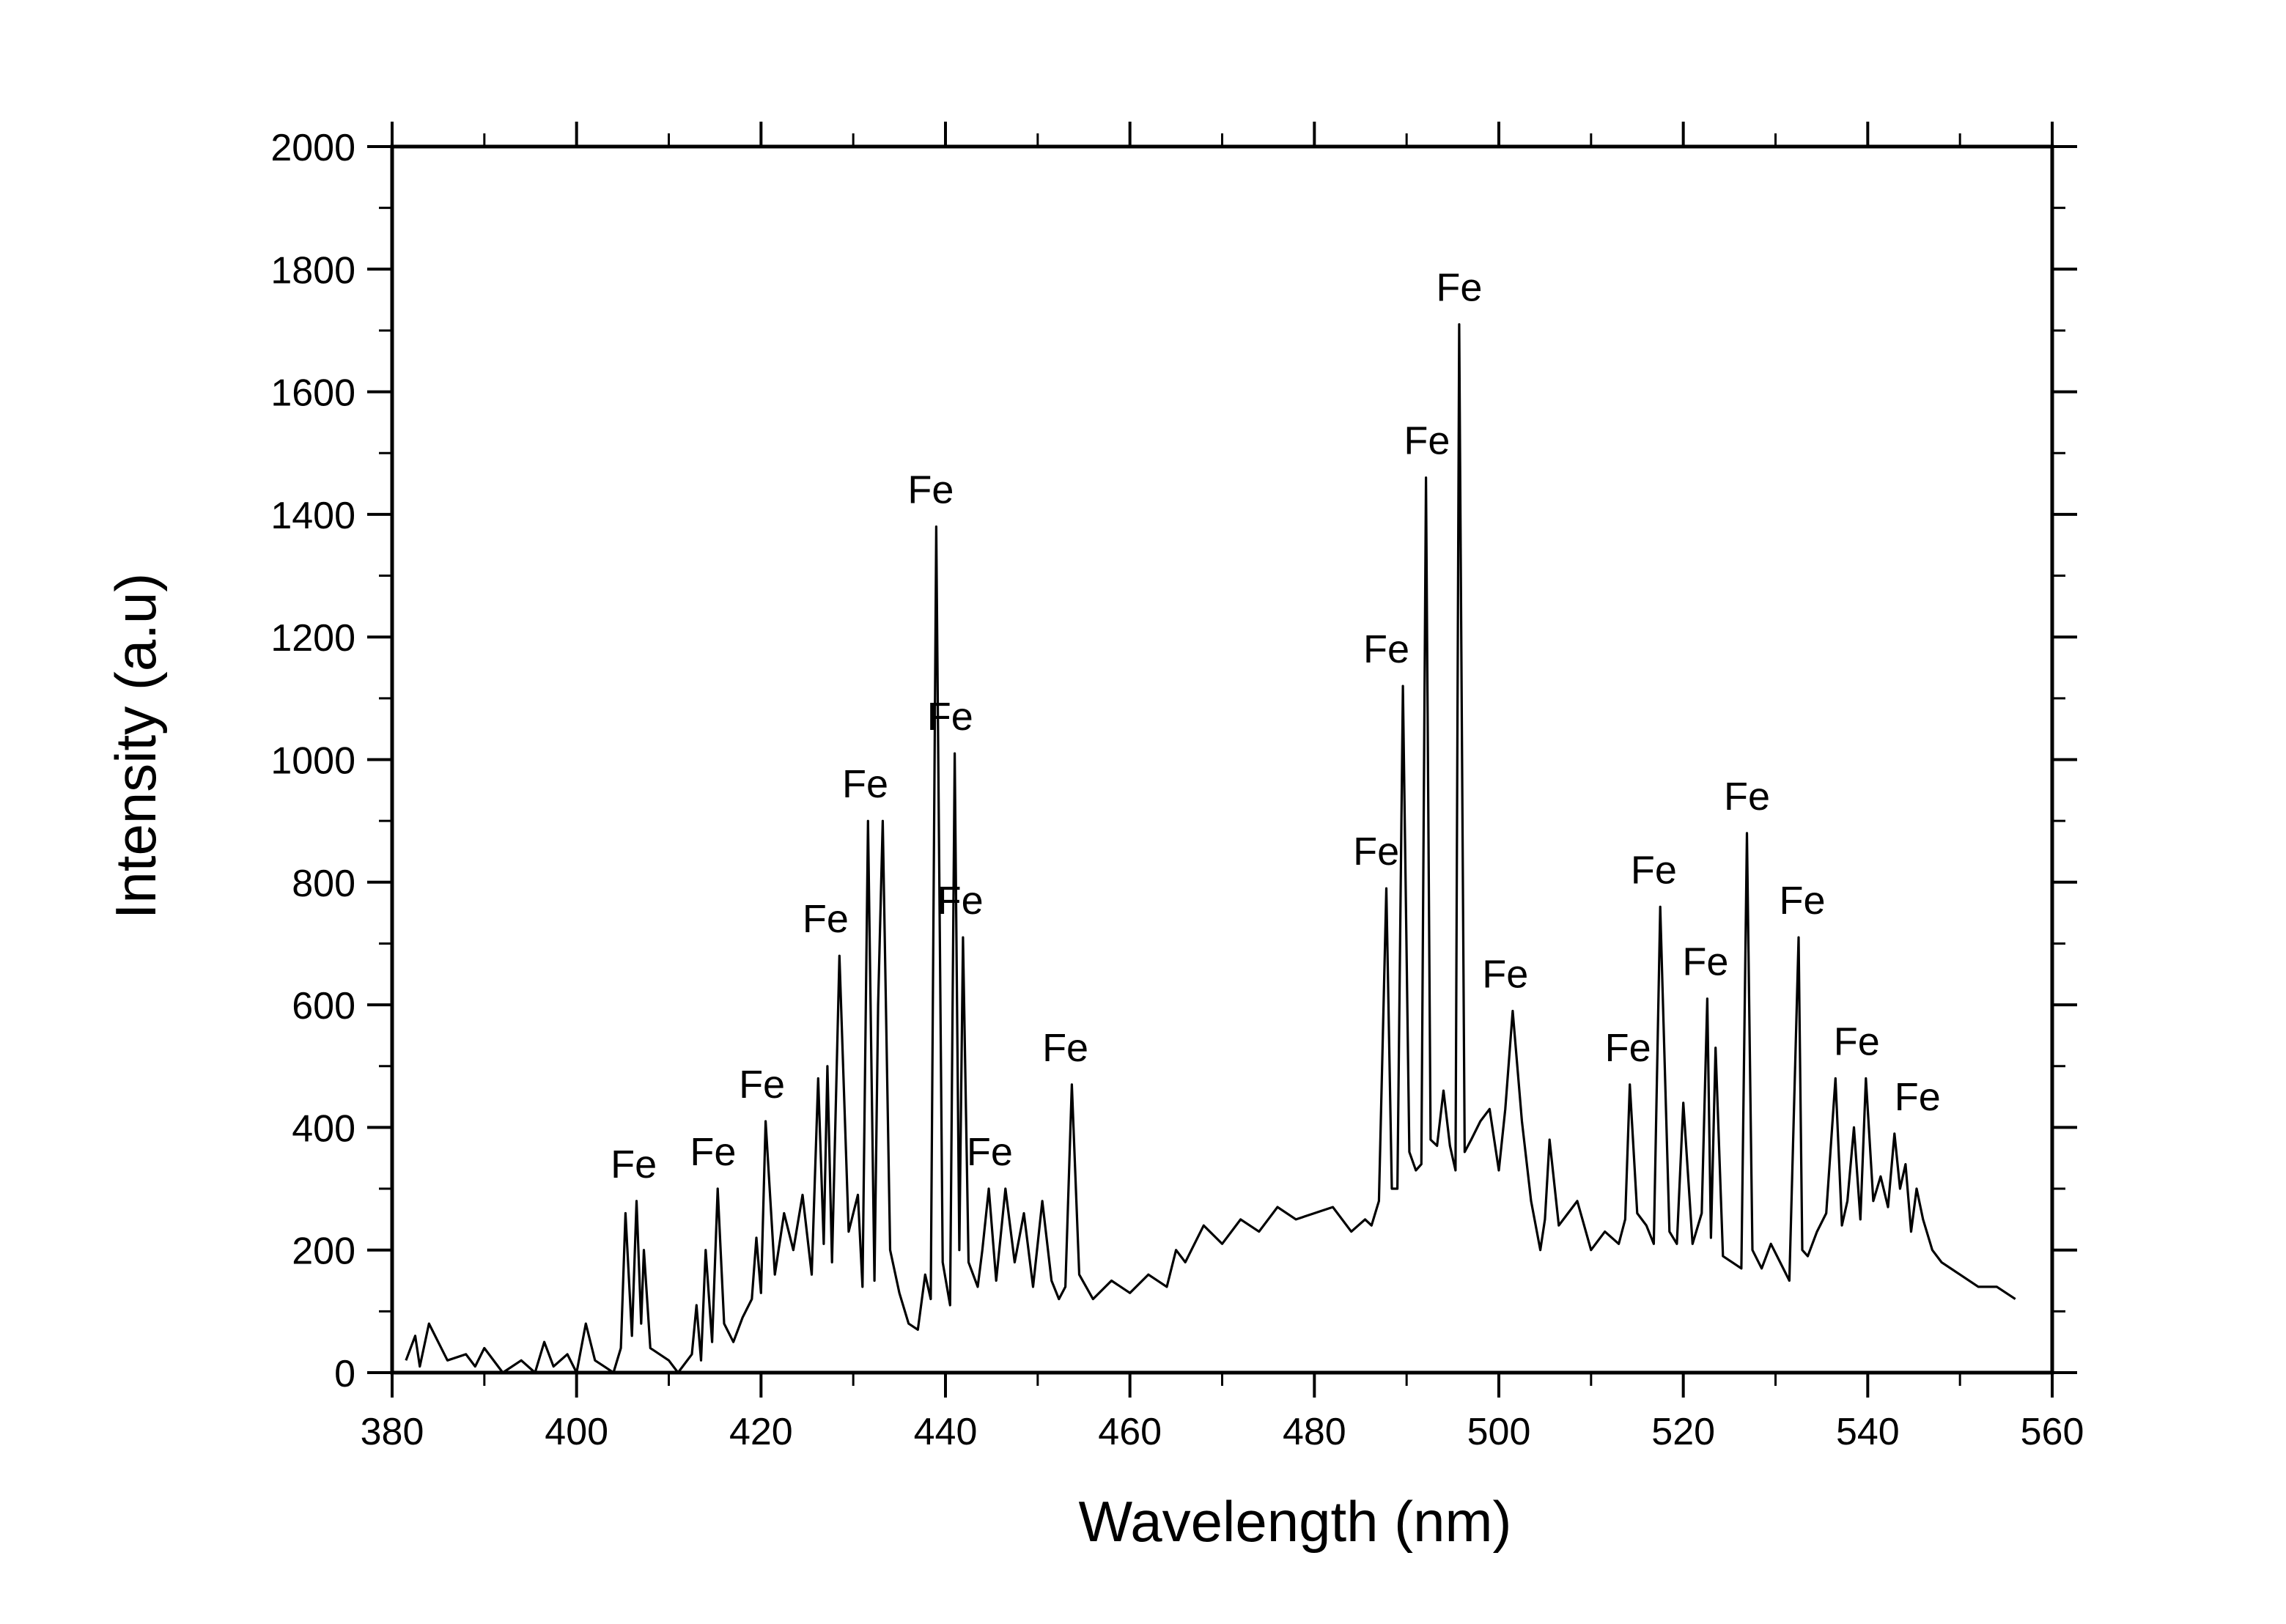 The height and width of the screenshot is (1624, 2286). I want to click on y-tick-label: 600, so click(323, 1006).